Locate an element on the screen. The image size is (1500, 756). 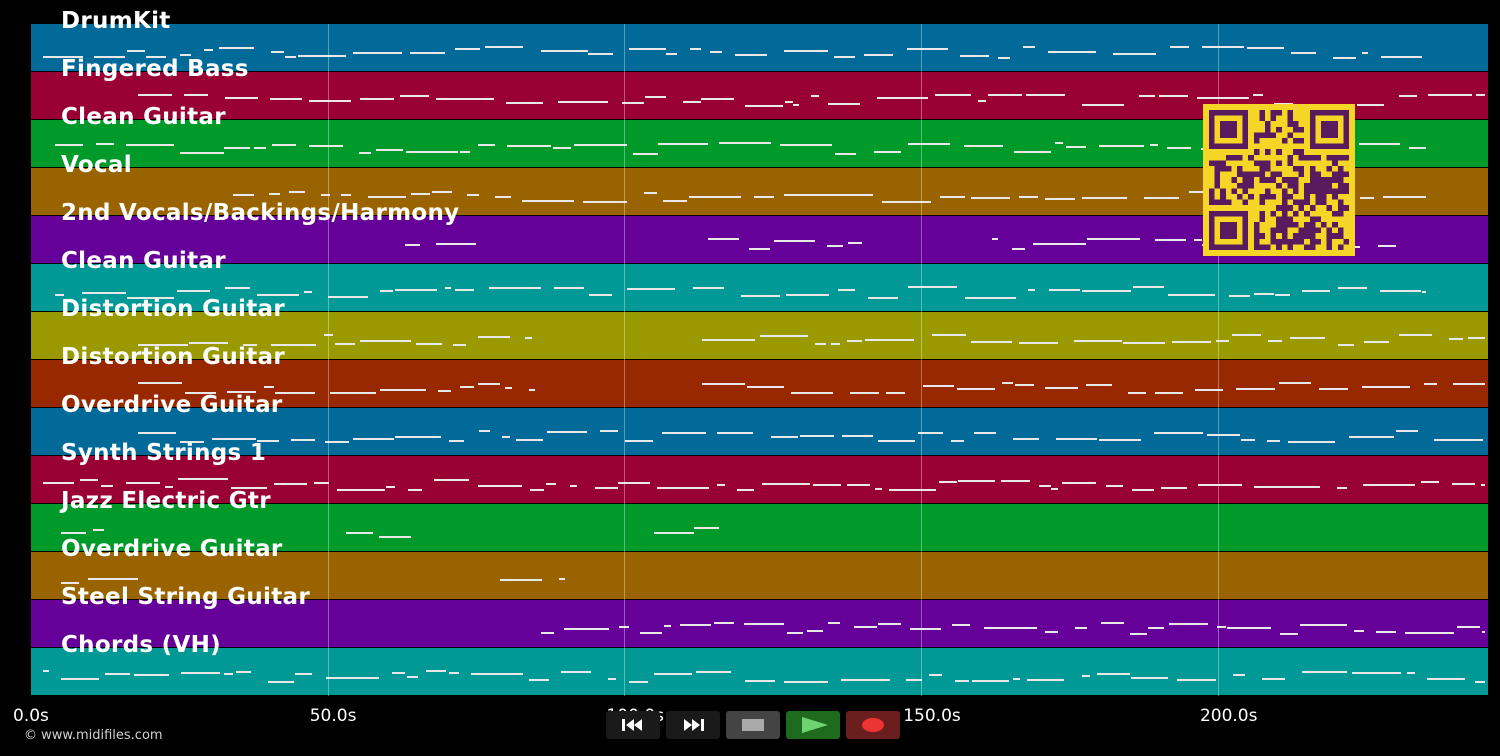
transport-controls is located at coordinates (750, 725).